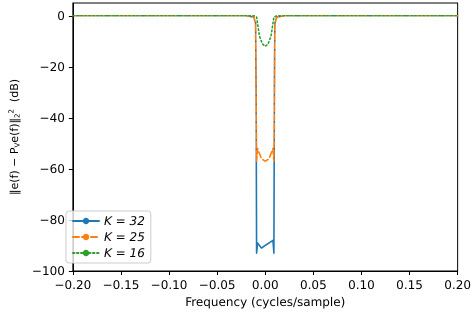  What do you see at coordinates (265, 31) in the screenshot?
I see `line-series` at bounding box center [265, 31].